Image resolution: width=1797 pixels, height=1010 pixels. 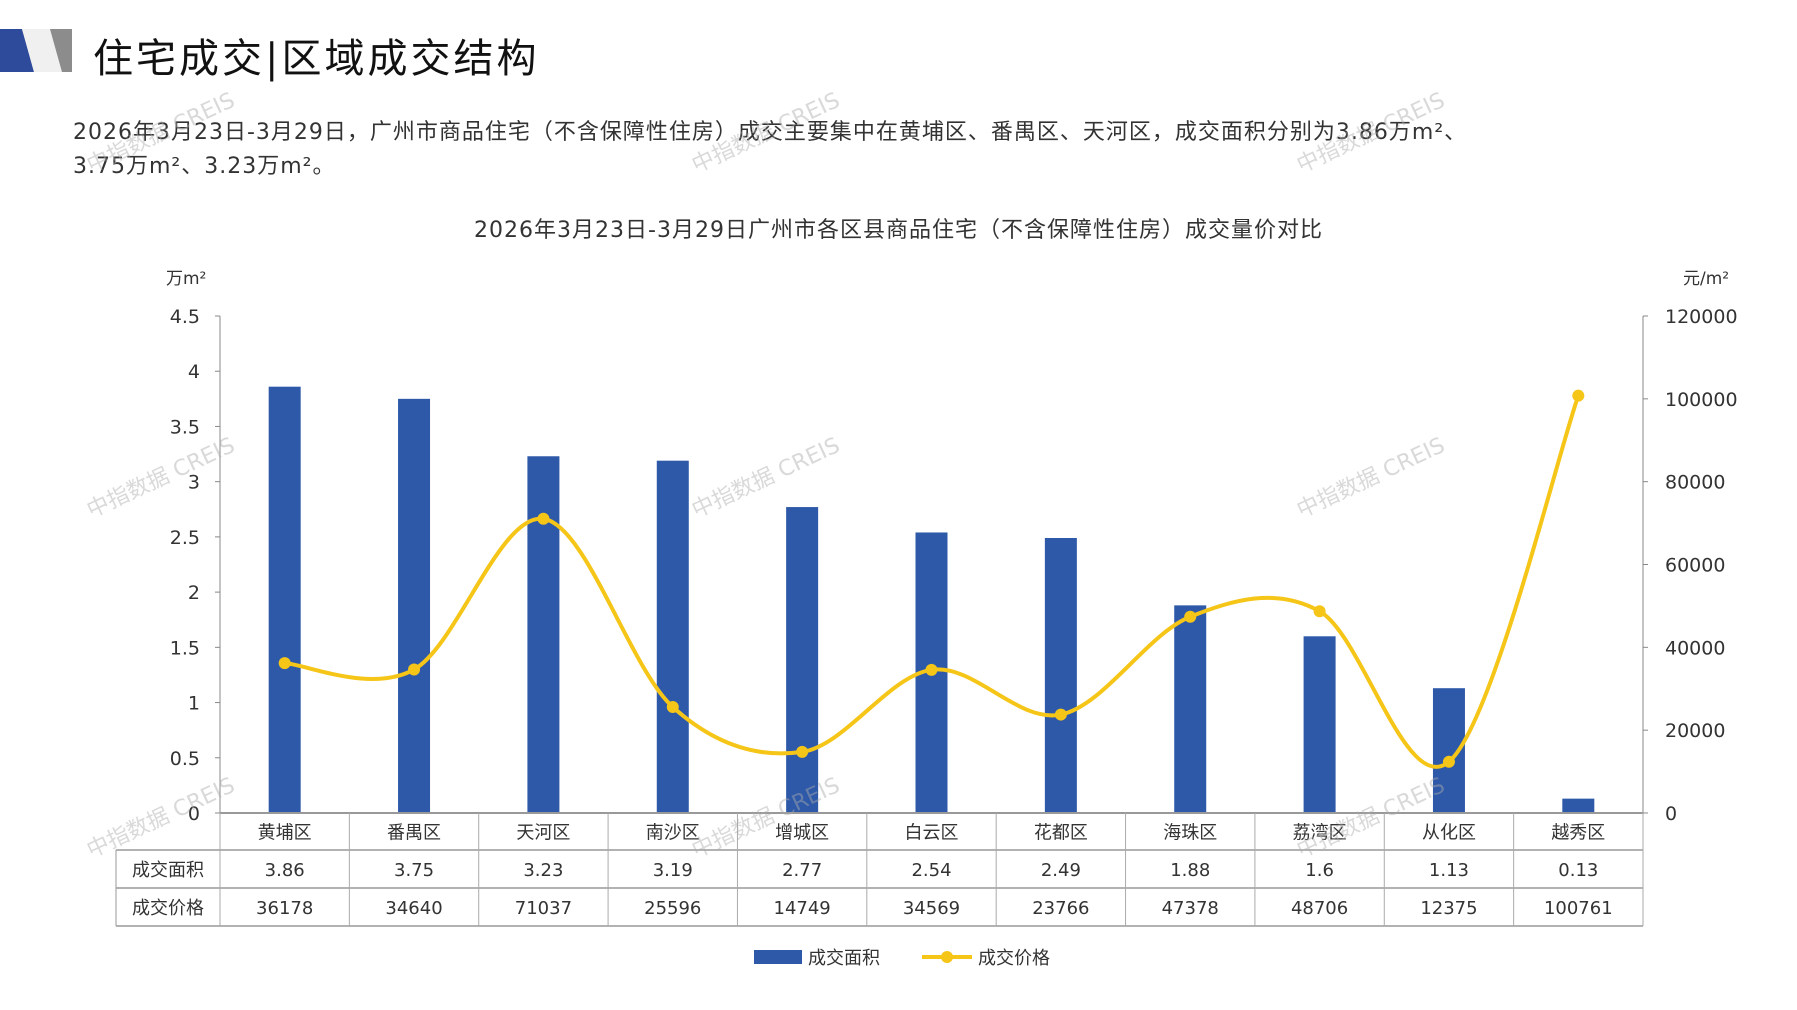 What do you see at coordinates (672, 908) in the screenshot?
I see `price-value: 25596` at bounding box center [672, 908].